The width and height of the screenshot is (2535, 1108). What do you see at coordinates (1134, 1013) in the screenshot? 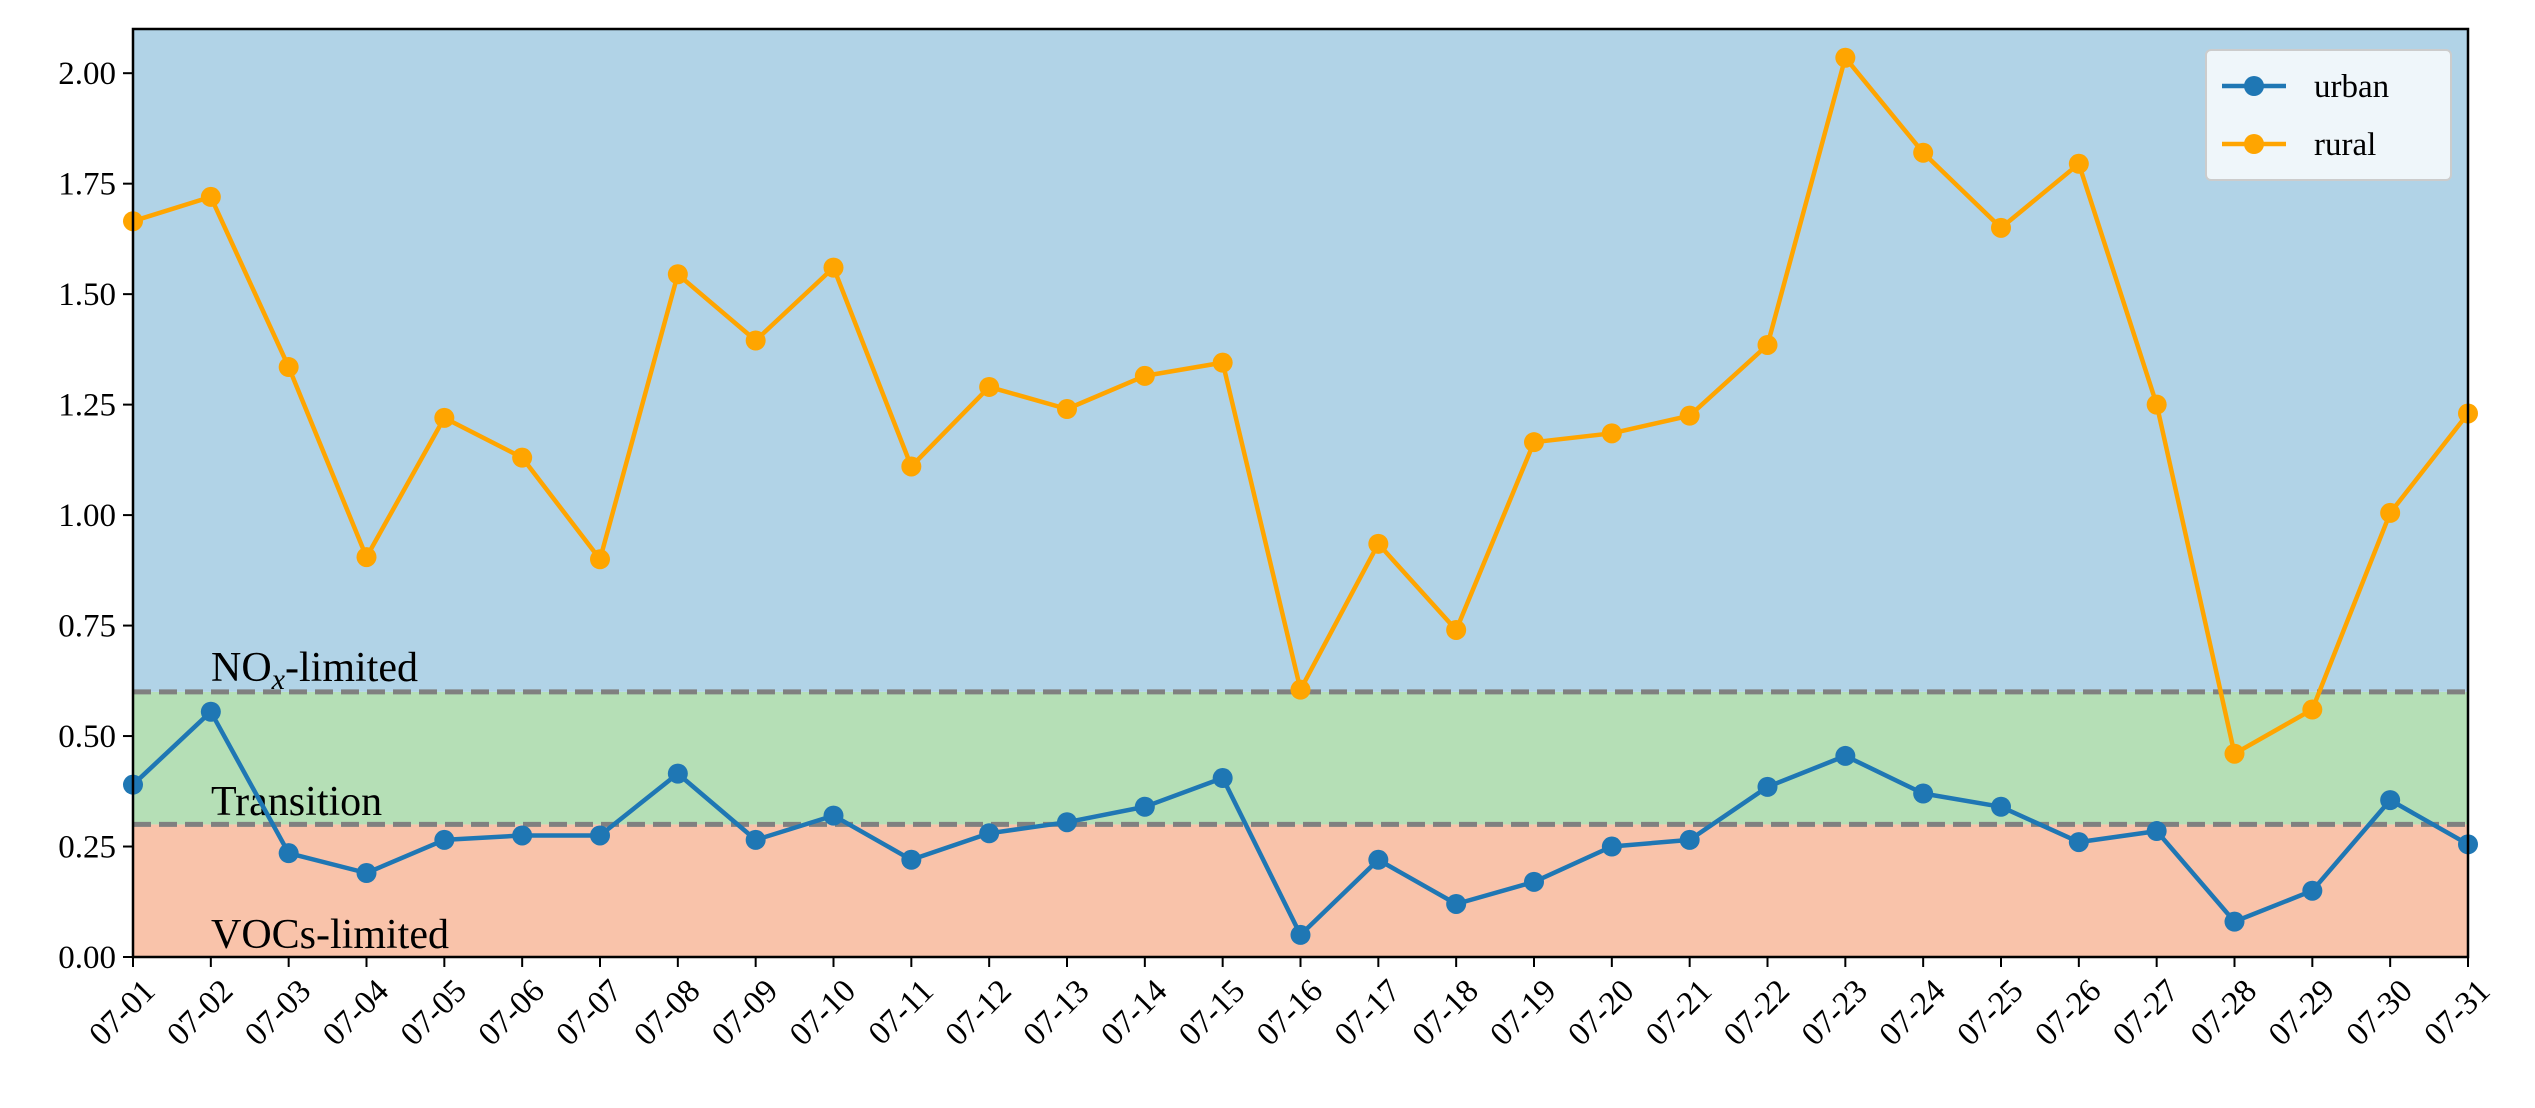
I see `x-tick-label: 07-14` at bounding box center [1134, 1013].